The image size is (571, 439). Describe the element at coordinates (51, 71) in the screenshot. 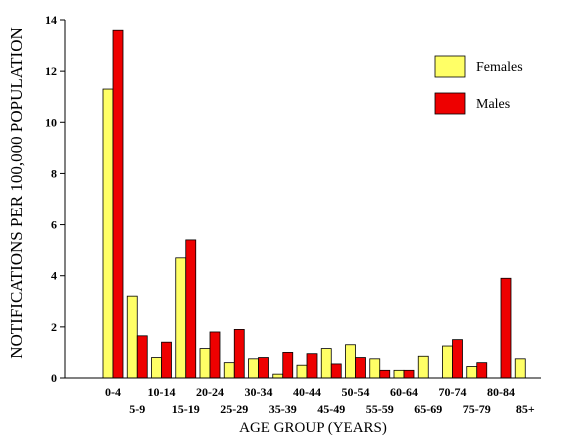

I see `y-tick-label: 12` at that location.